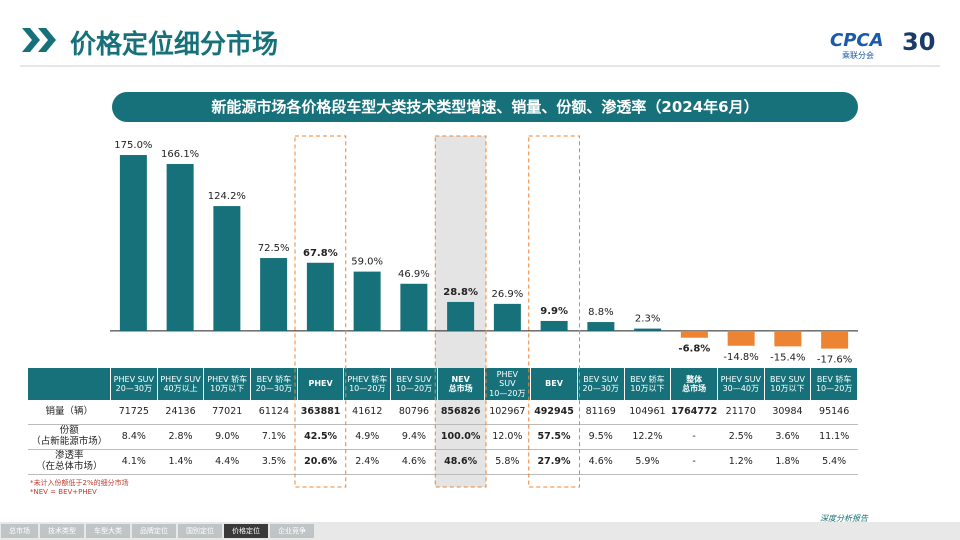  I want to click on table-cell: 1.2%, so click(741, 462).